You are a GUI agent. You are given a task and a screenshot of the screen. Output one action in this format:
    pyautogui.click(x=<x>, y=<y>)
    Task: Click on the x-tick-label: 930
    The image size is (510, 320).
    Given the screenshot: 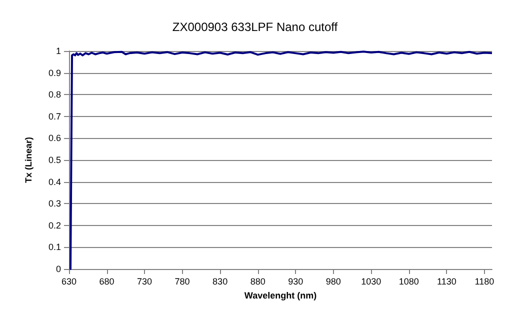 What is the action you would take?
    pyautogui.click(x=296, y=281)
    